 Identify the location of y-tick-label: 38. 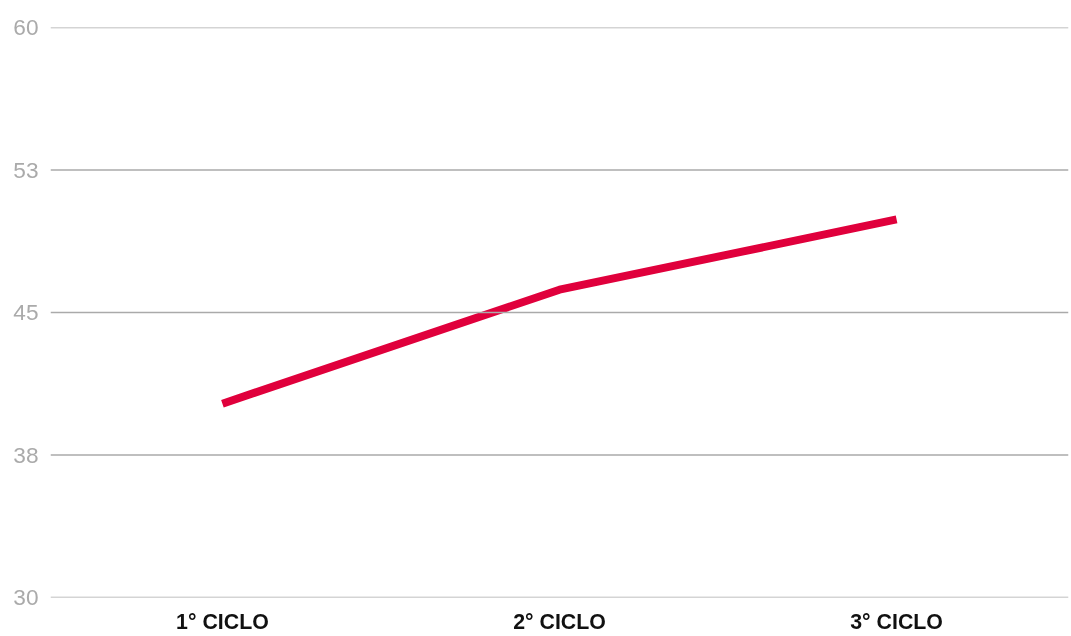
(26, 454).